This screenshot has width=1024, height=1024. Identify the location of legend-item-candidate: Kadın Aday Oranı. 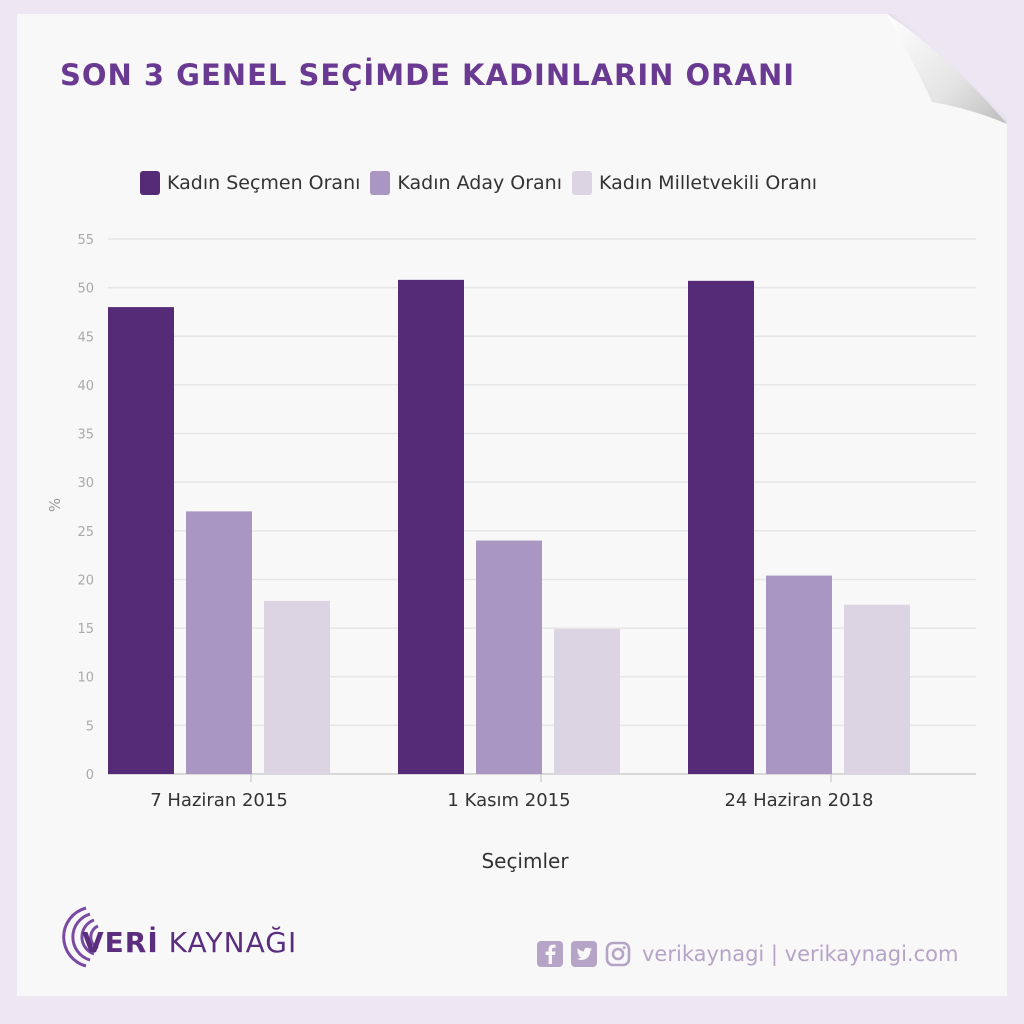
(466, 183).